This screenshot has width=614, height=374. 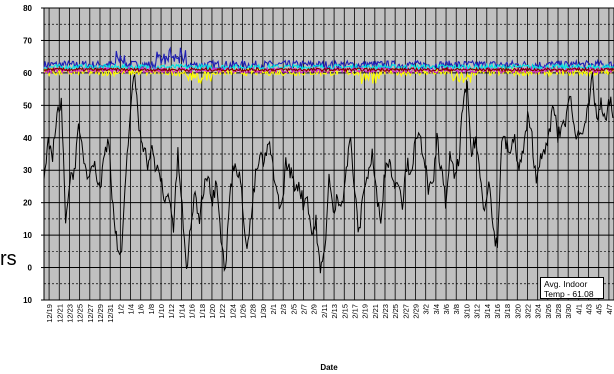 I want to click on y-tick-label: 0, so click(x=30, y=268).